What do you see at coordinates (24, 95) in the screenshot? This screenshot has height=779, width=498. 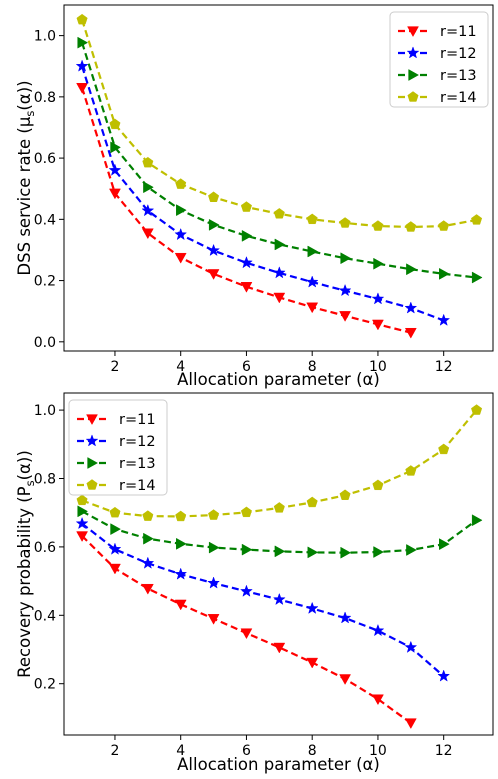 I see `y-axis-label-tail: (α))` at bounding box center [24, 95].